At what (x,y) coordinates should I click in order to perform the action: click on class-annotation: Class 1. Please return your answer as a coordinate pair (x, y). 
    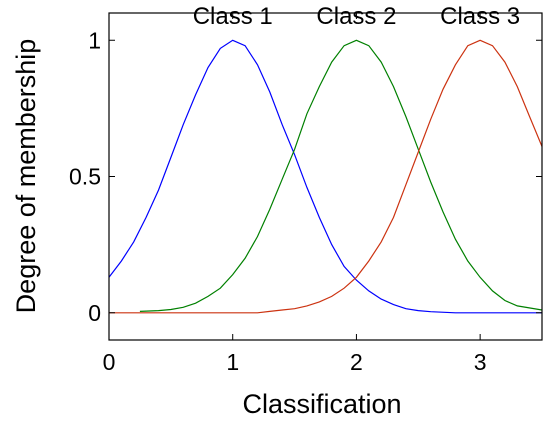
    Looking at the image, I should click on (233, 16).